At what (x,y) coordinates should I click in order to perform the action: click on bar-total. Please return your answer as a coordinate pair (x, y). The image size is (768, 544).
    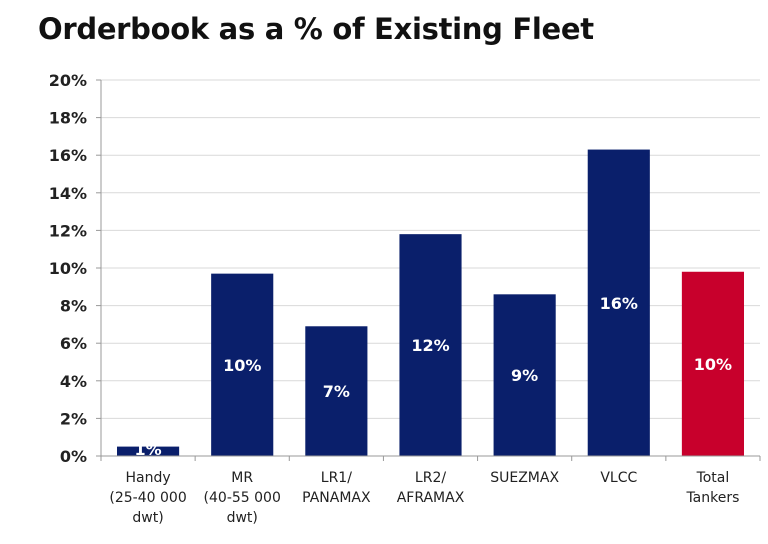
    Looking at the image, I should click on (712, 363).